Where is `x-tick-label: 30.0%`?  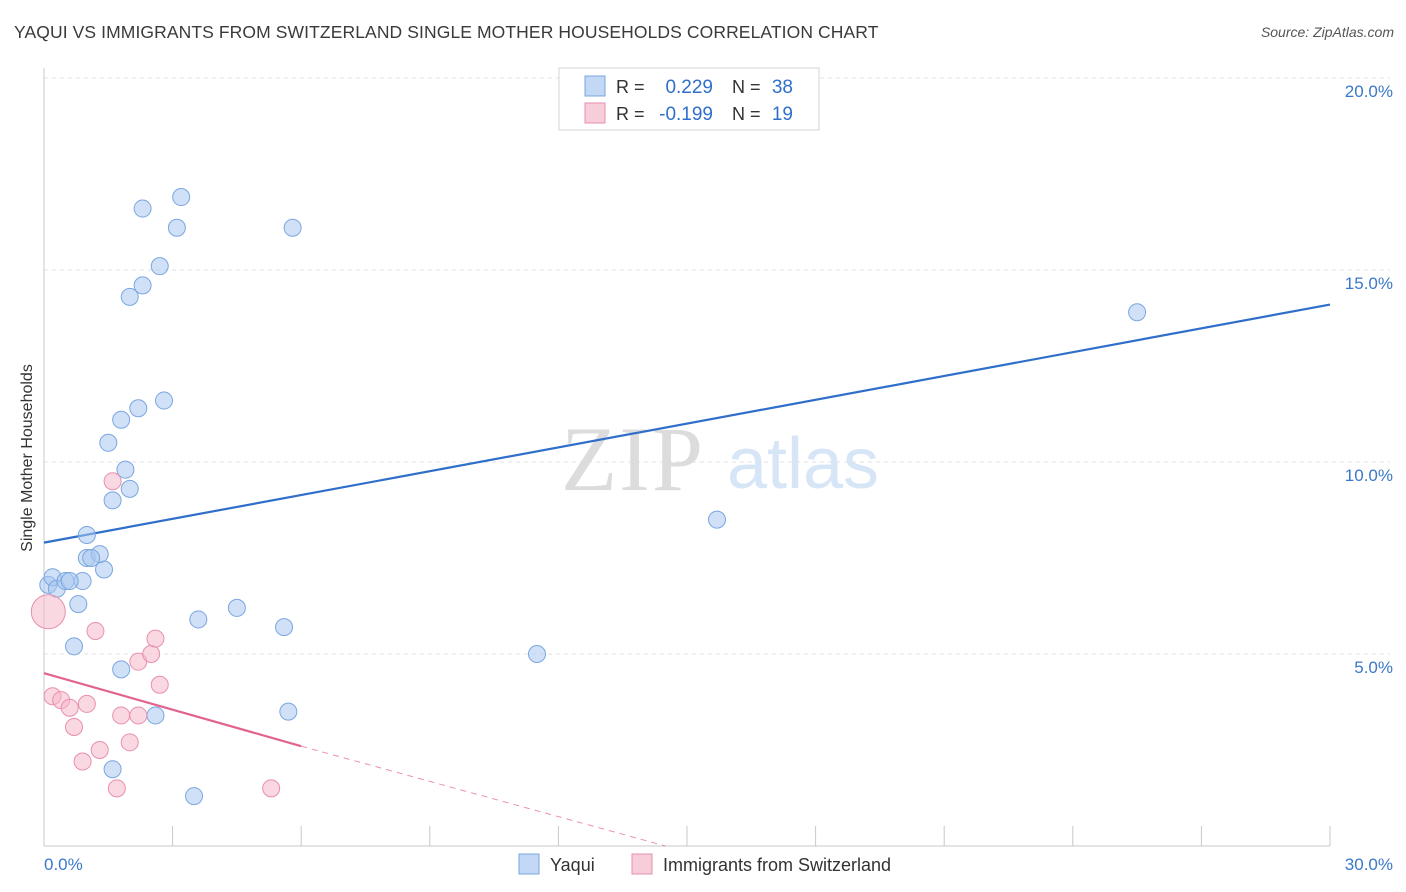 x-tick-label: 30.0% is located at coordinates (1369, 864).